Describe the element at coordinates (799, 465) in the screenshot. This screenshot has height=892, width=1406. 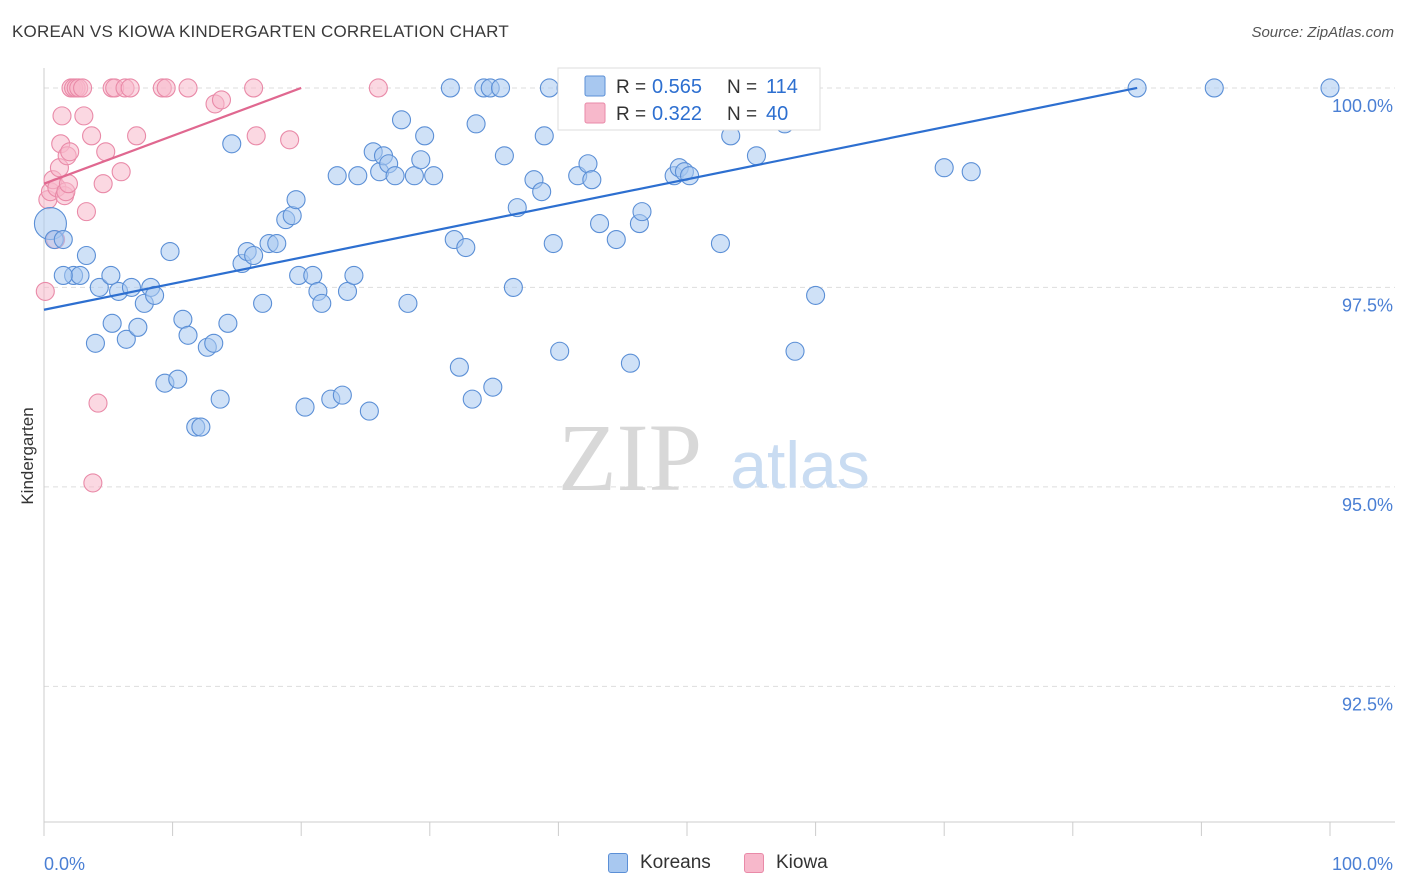
I see `watermark-atlas: atlas` at that location.